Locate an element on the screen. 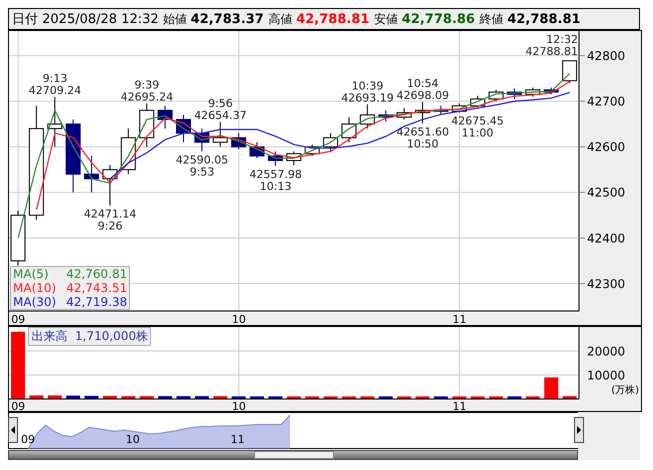 This screenshot has width=653, height=470. annotation: 42675.45 11:00 is located at coordinates (477, 127).